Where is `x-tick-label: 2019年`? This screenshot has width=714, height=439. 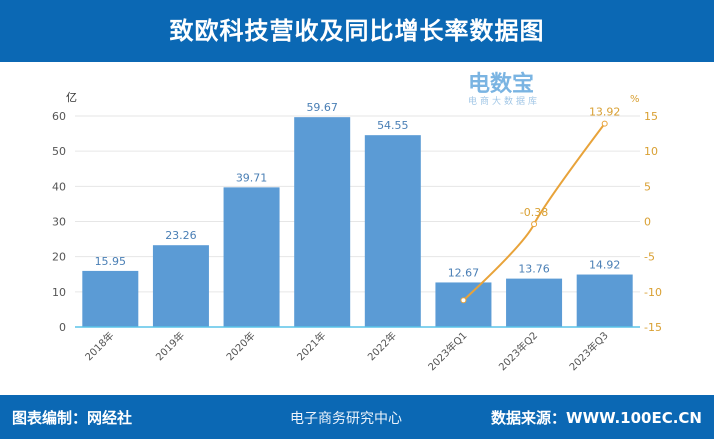 x-tick-label: 2019年 is located at coordinates (170, 346).